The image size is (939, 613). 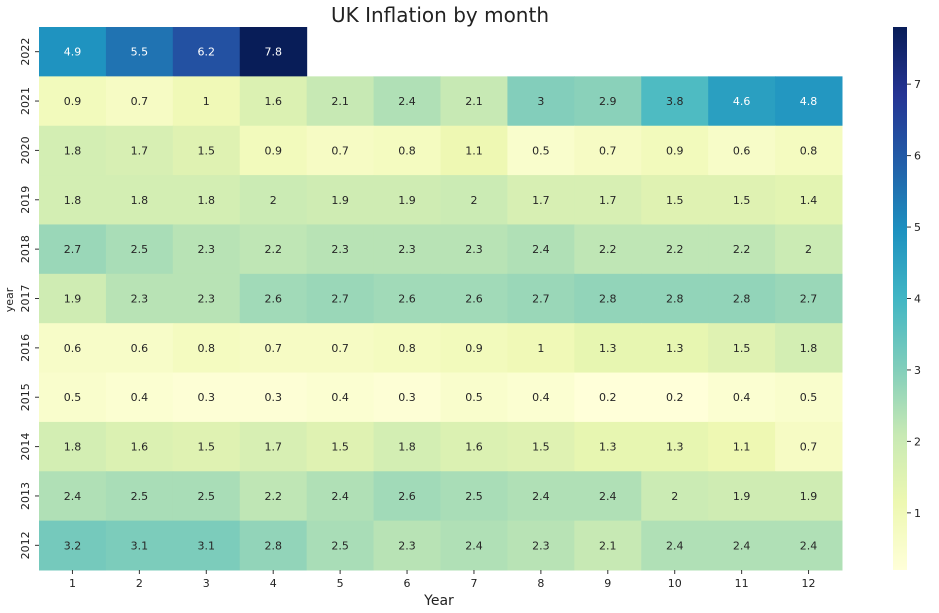 I want to click on cell-value-label: 1.5, so click(x=340, y=447).